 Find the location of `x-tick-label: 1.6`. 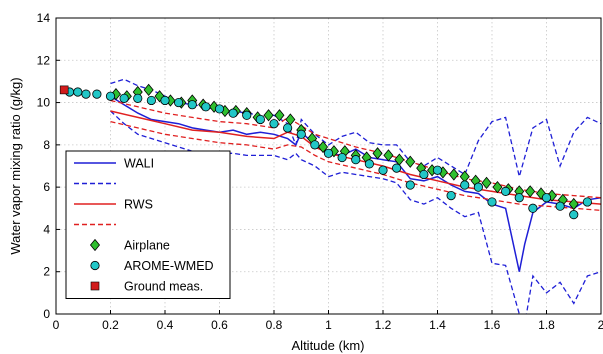

x-tick-label: 1.6 is located at coordinates (492, 325).